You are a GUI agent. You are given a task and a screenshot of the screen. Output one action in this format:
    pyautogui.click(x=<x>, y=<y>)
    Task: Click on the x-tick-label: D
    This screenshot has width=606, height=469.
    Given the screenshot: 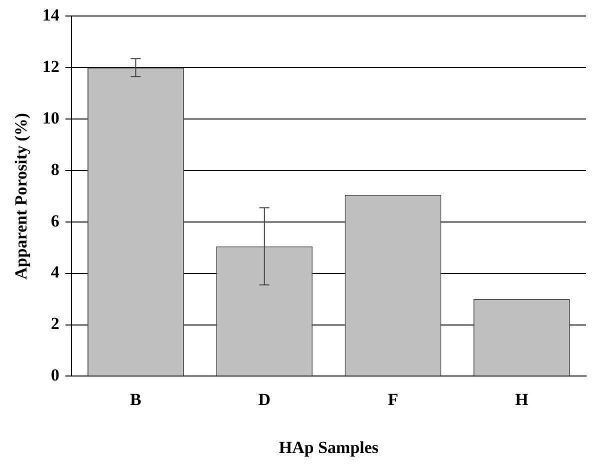 What is the action you would take?
    pyautogui.click(x=264, y=399)
    